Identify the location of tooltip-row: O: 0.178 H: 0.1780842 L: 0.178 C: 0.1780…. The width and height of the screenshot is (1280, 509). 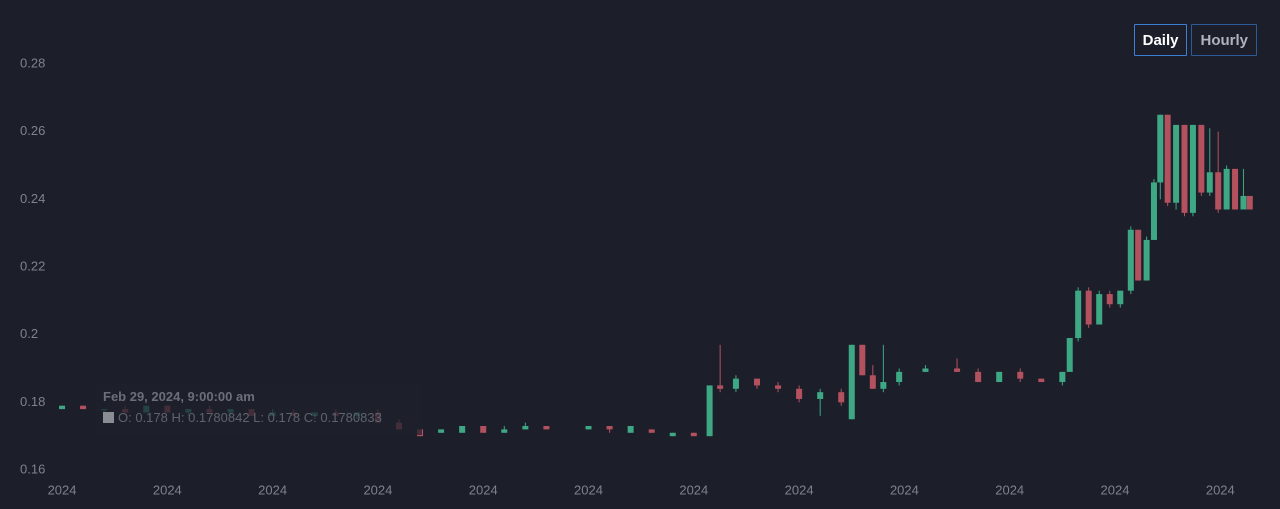
(259, 417).